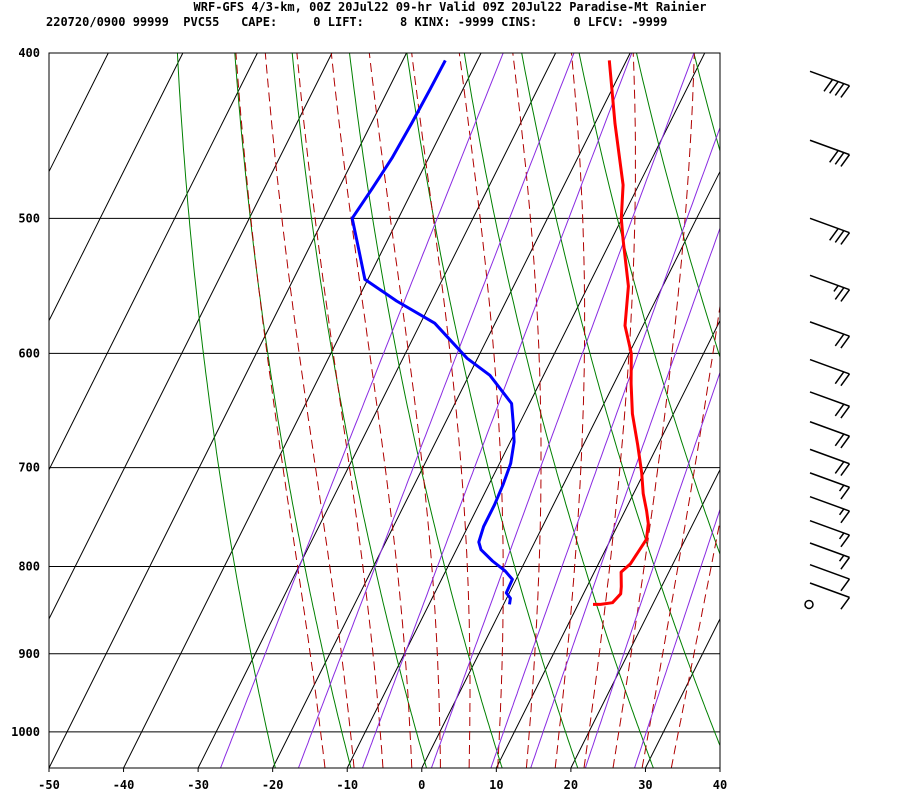  What do you see at coordinates (25, 392) in the screenshot?
I see `y-axis-ticks: 400 500 600 700 800 900 1000` at bounding box center [25, 392].